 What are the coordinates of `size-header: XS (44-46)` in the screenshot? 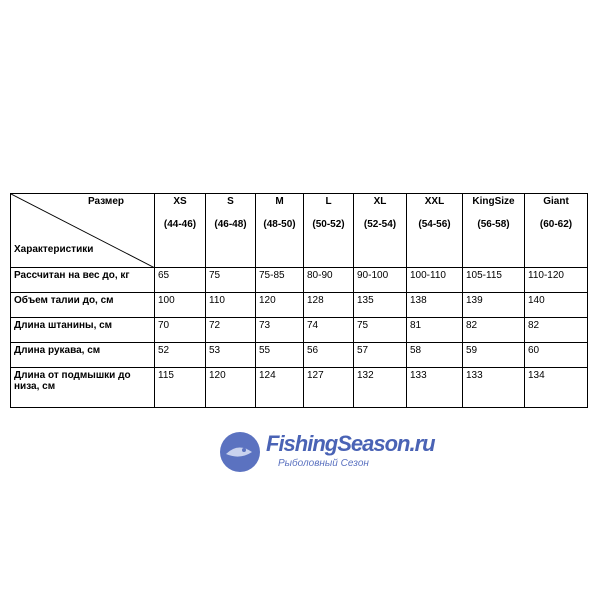 It's located at (180, 230).